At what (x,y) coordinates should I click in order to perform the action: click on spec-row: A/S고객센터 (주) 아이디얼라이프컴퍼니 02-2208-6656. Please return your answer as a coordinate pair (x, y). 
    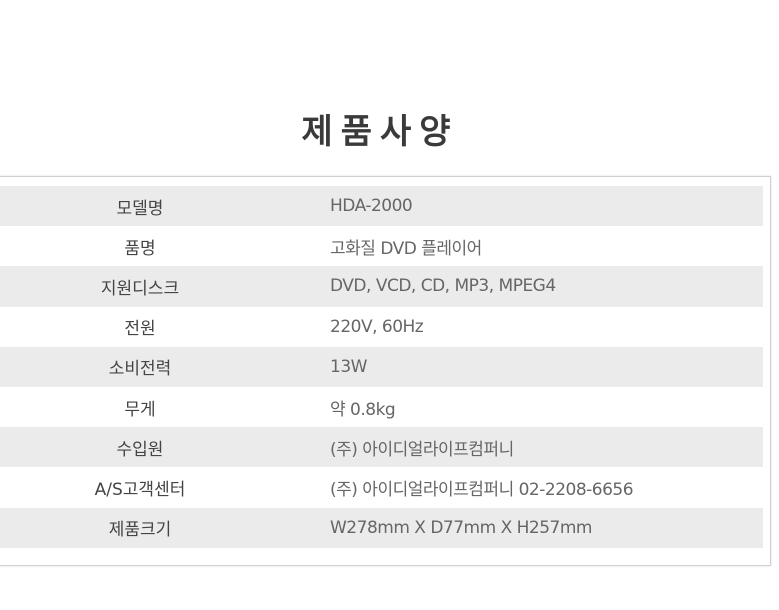
    Looking at the image, I should click on (381, 487).